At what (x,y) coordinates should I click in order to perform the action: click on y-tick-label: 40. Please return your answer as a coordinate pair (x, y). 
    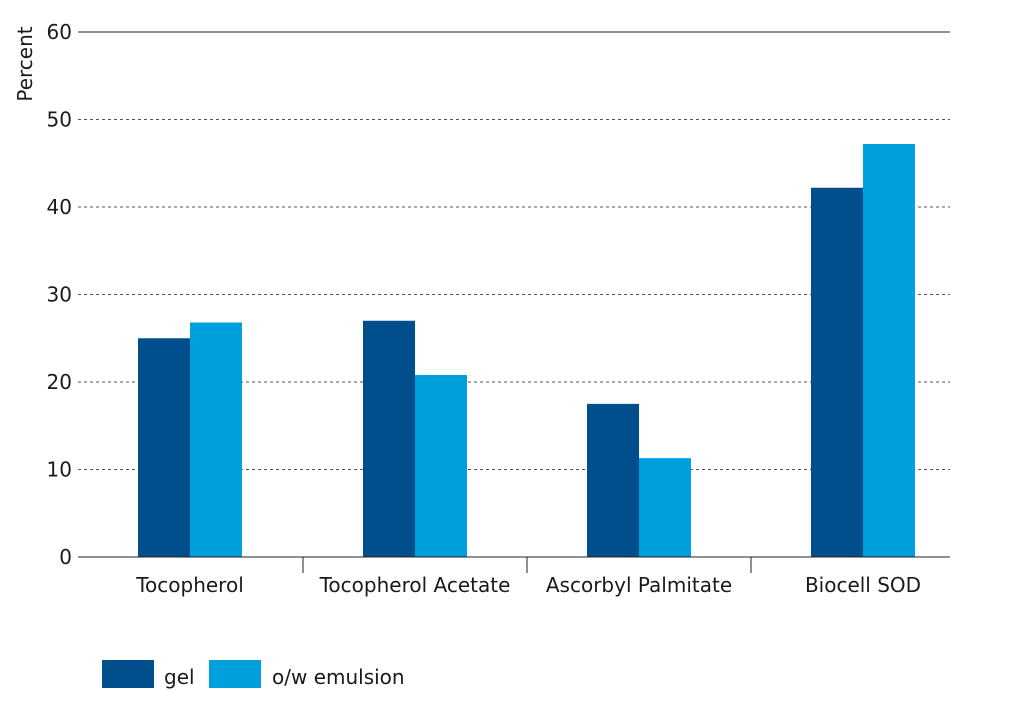
    Looking at the image, I should click on (59, 207).